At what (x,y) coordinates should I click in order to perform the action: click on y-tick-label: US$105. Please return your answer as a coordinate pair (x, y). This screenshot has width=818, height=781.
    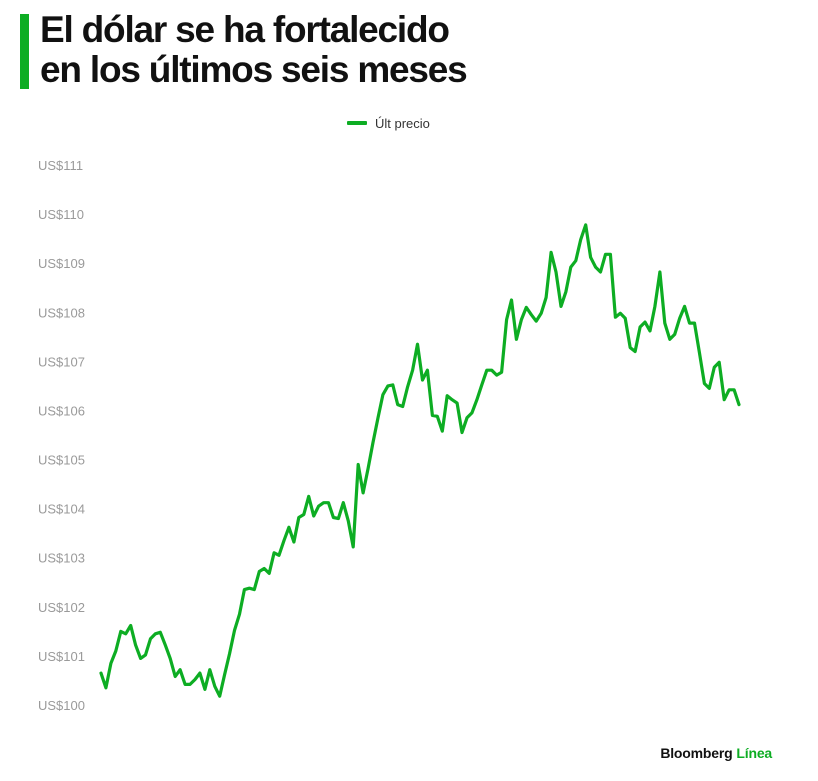
    Looking at the image, I should click on (61, 460).